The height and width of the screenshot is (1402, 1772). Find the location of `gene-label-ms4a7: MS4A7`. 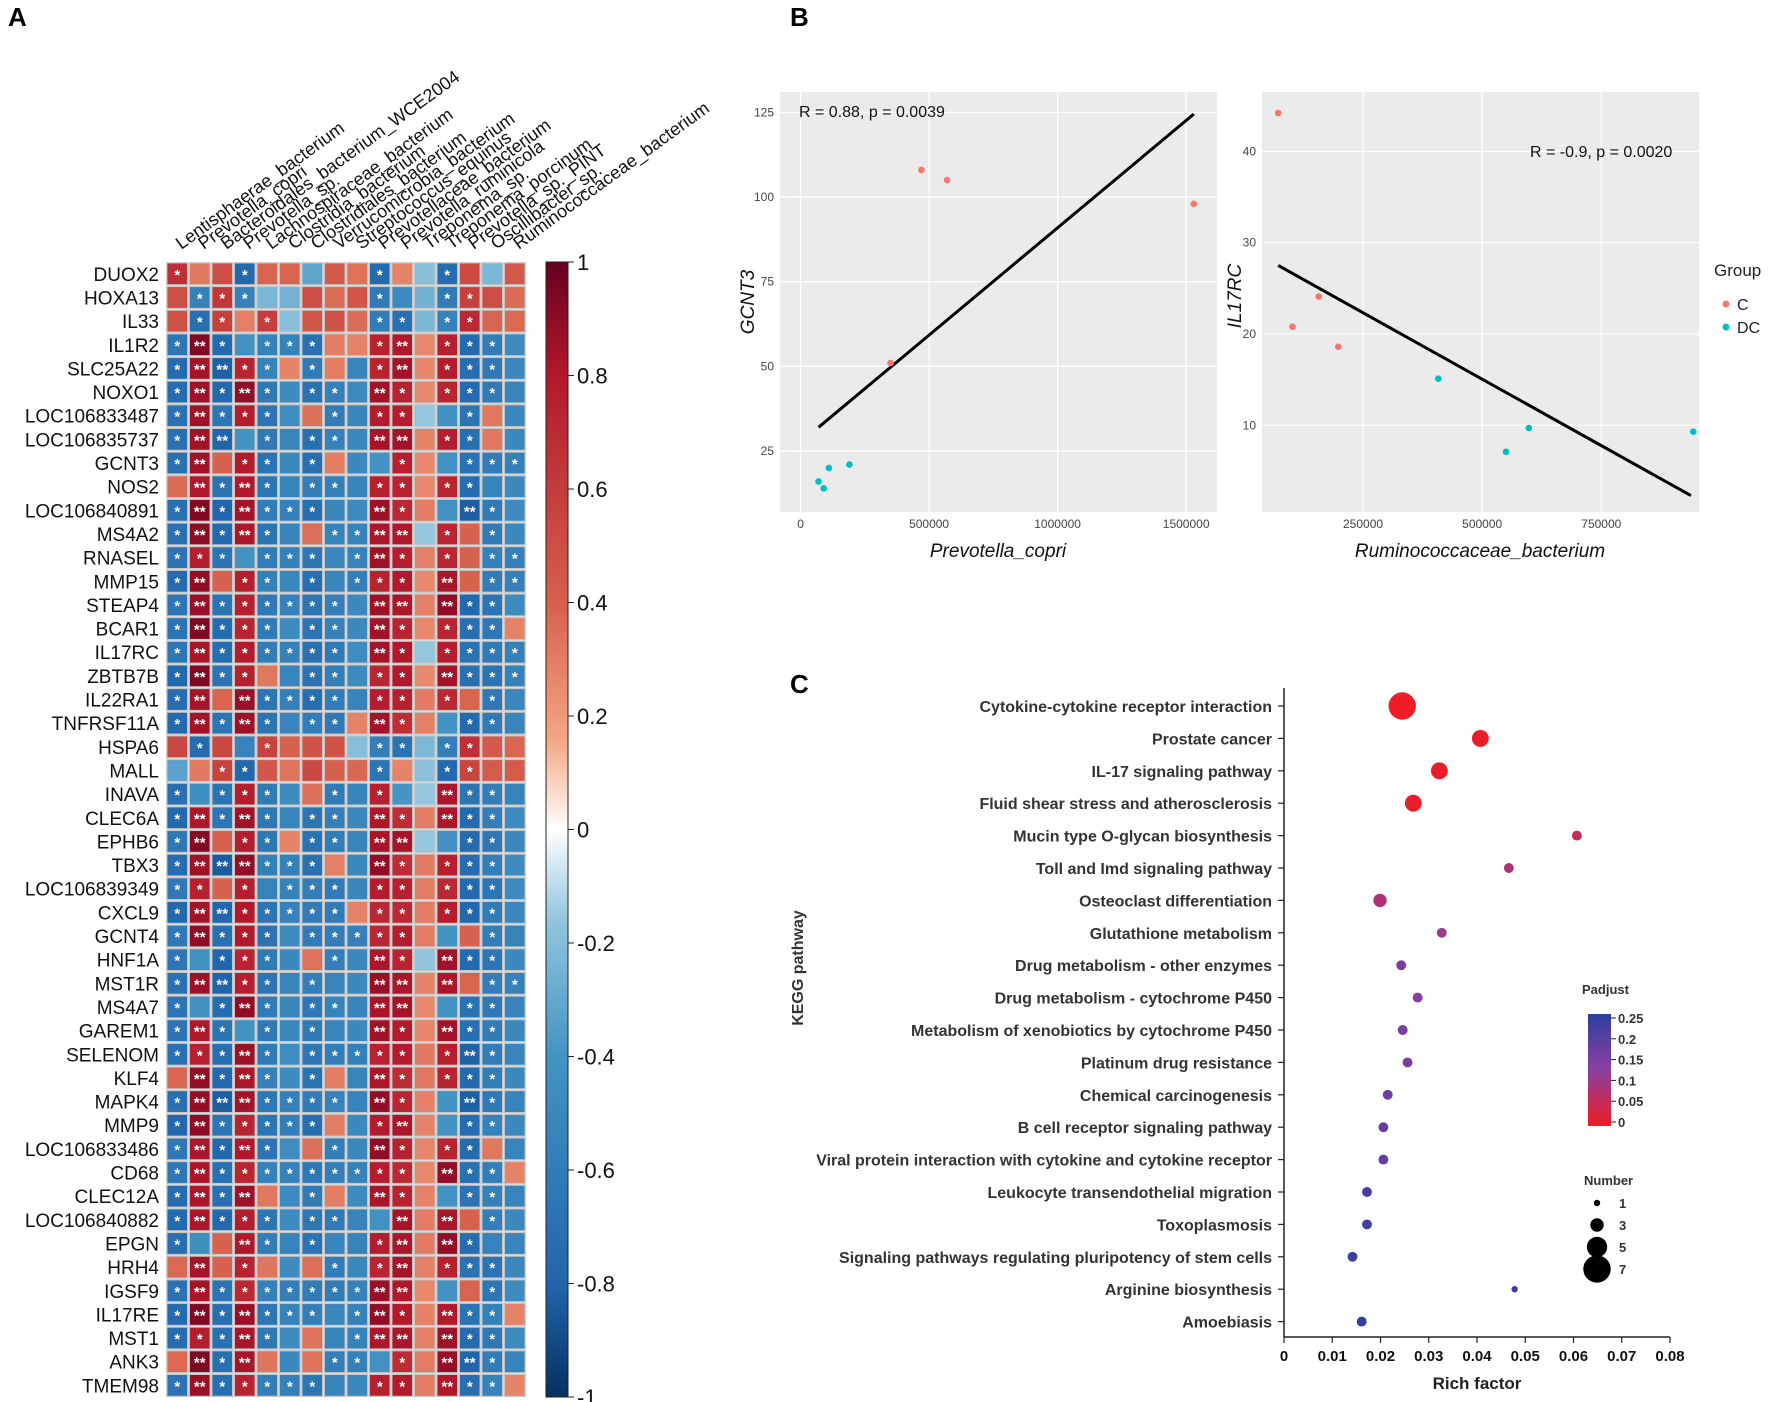

gene-label-ms4a7: MS4A7 is located at coordinates (128, 1008).